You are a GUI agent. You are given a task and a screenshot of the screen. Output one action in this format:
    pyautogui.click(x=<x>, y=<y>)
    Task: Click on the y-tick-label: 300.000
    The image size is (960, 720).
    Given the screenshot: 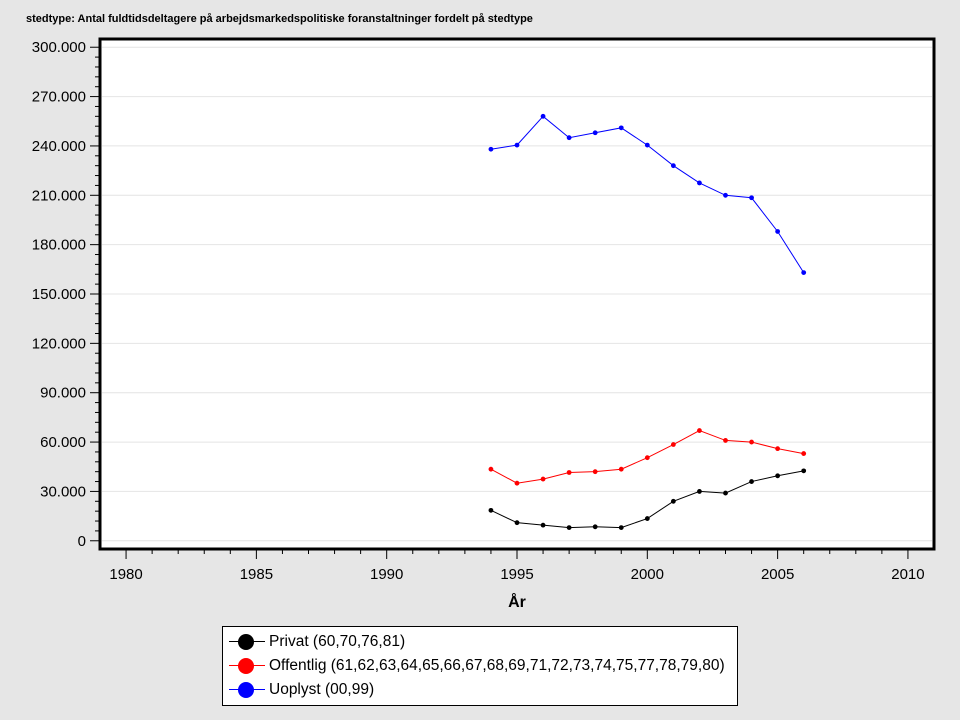 What is the action you would take?
    pyautogui.click(x=59, y=47)
    